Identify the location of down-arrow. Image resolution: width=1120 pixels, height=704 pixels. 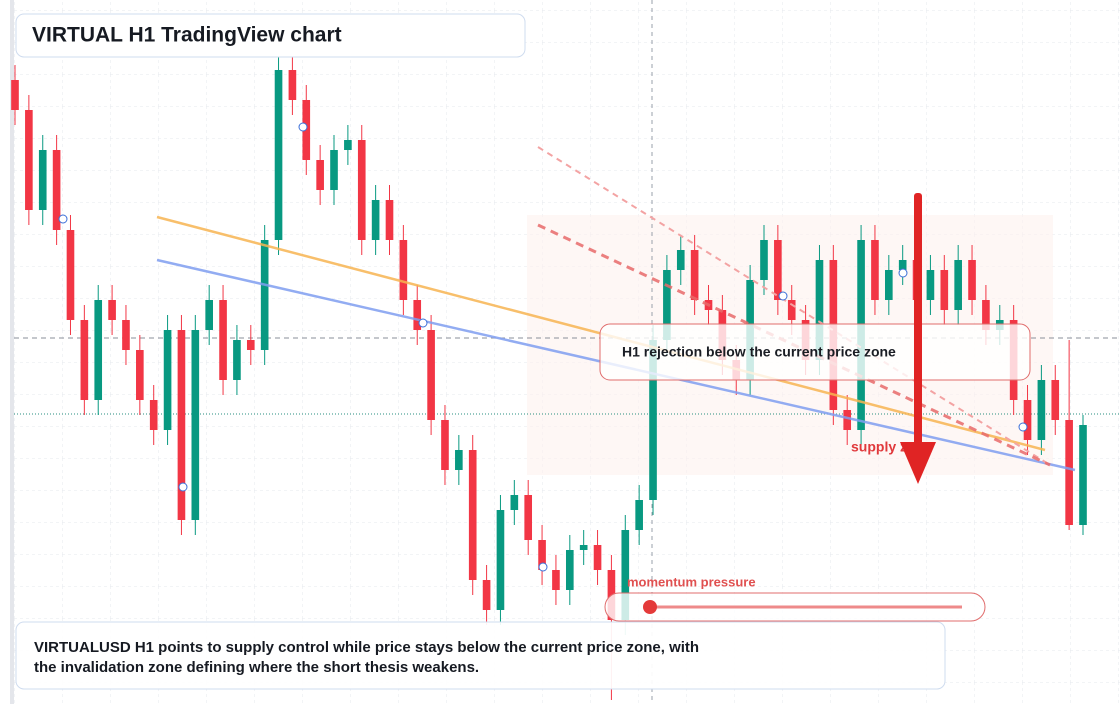
(918, 338).